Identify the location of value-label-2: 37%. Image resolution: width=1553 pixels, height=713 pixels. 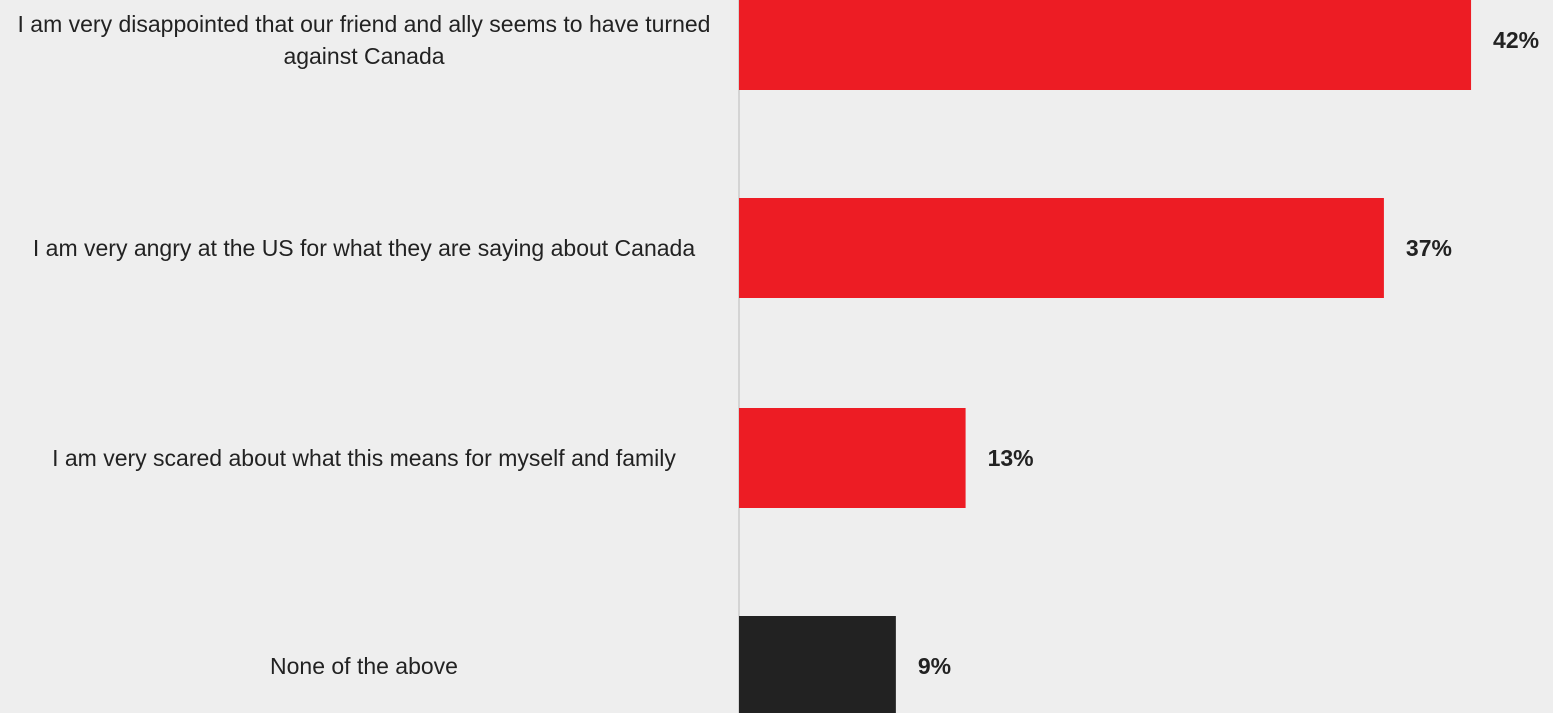
(1428, 248).